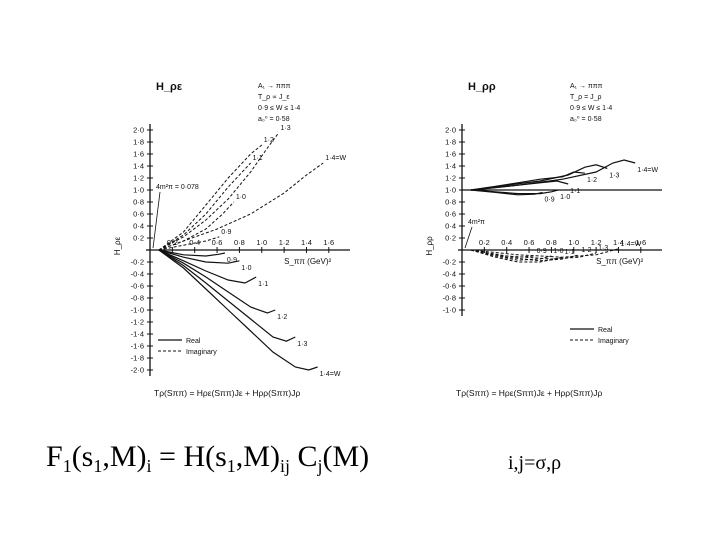 This screenshot has width=720, height=540. What do you see at coordinates (156, 220) in the screenshot?
I see `threshold-arrow` at bounding box center [156, 220].